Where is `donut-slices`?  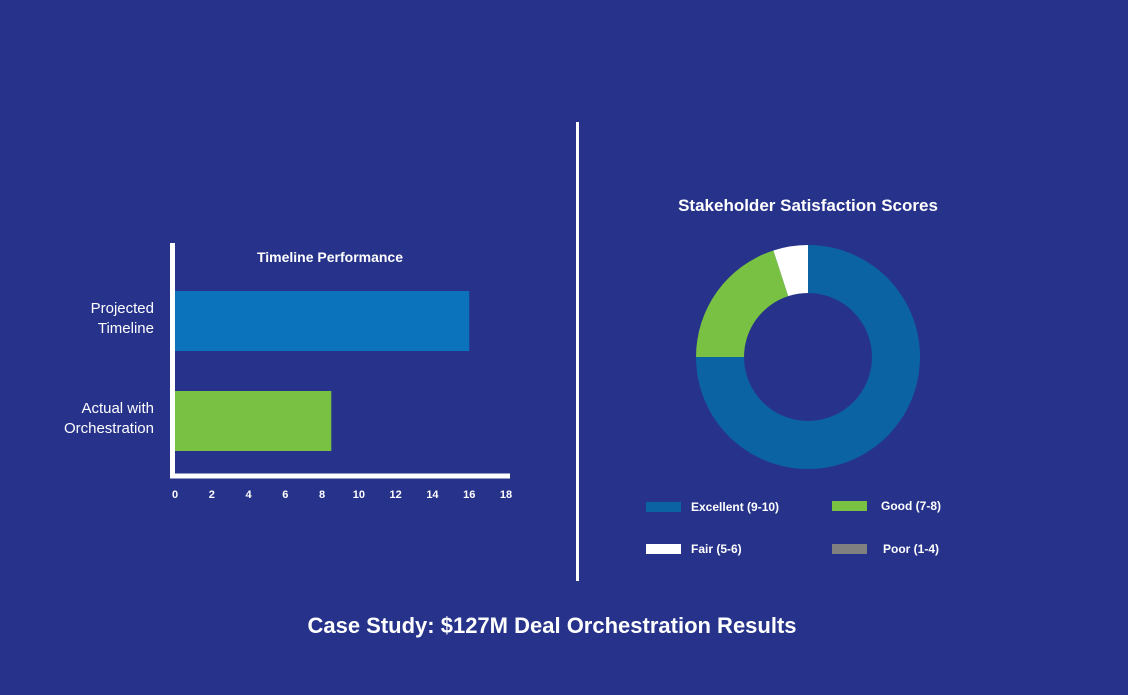 donut-slices is located at coordinates (808, 357).